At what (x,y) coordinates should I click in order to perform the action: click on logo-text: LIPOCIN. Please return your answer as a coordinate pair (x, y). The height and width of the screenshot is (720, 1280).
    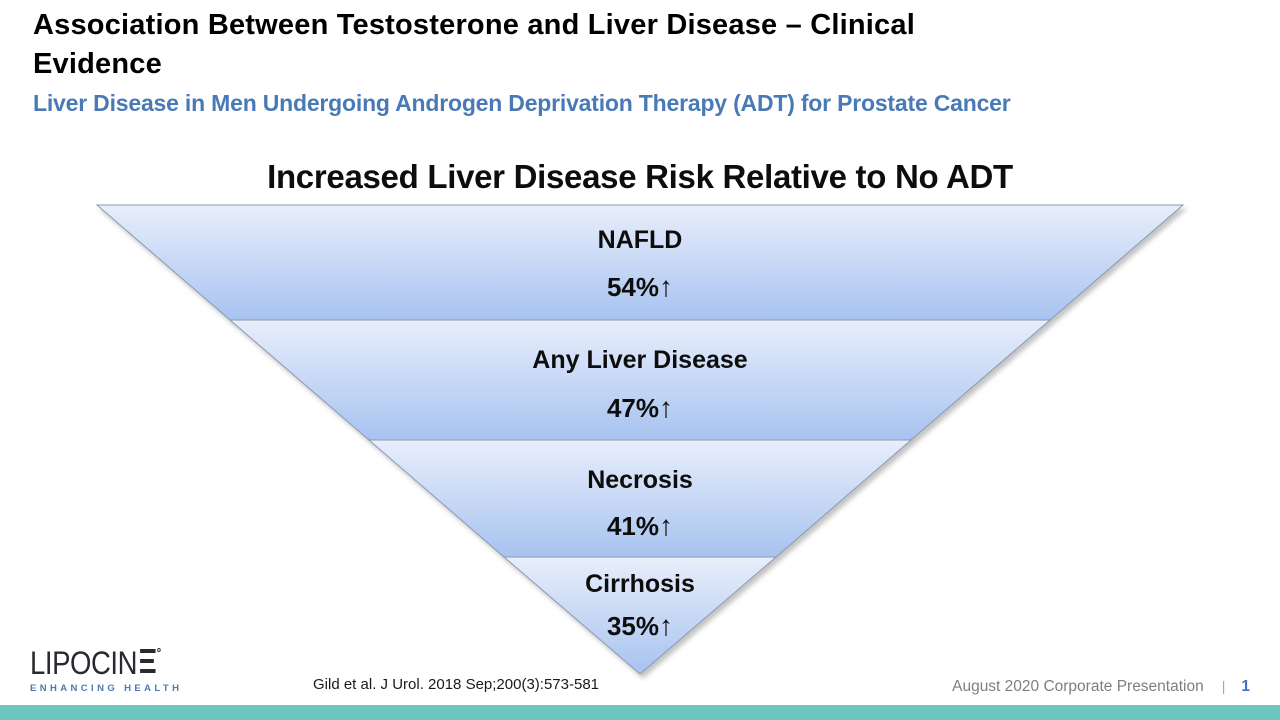
    Looking at the image, I should click on (84, 663).